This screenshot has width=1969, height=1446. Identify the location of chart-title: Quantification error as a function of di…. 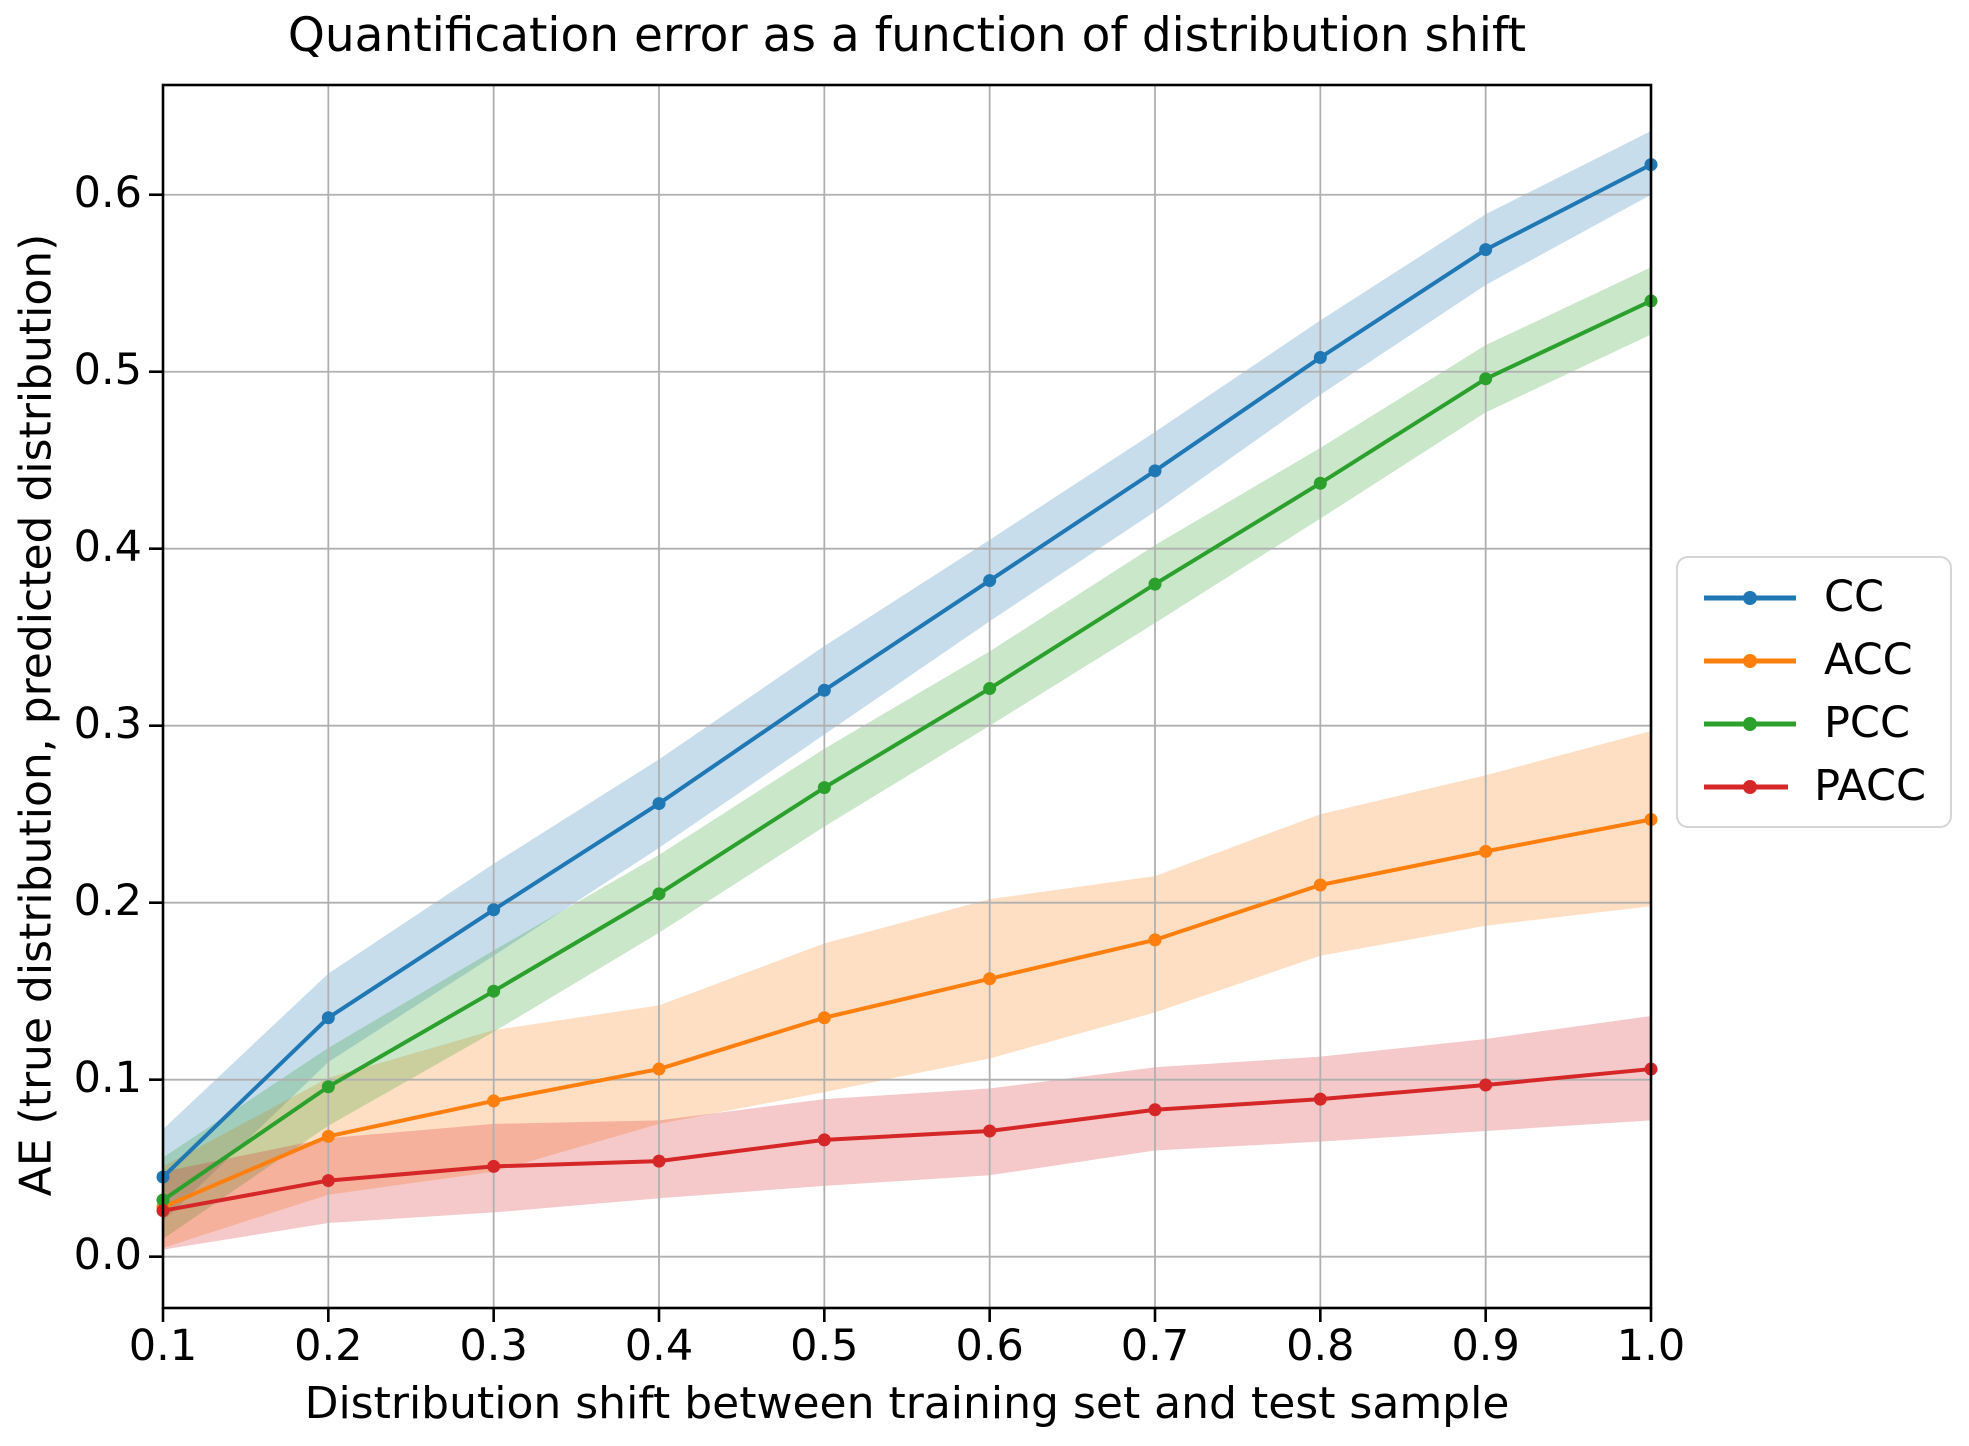
(907, 35).